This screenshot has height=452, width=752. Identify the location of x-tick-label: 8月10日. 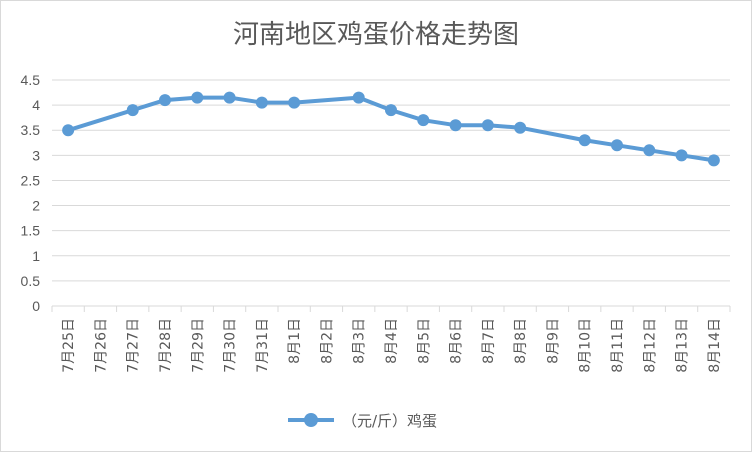
(586, 345).